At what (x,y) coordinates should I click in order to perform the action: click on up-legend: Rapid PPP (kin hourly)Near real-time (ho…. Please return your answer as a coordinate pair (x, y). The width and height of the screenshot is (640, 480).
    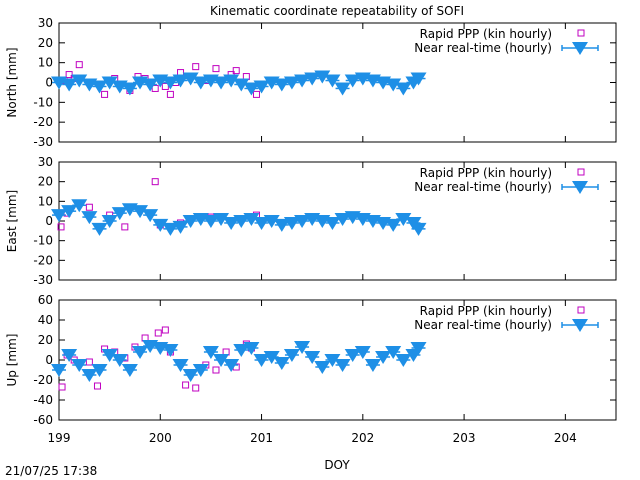
    Looking at the image, I should click on (506, 318).